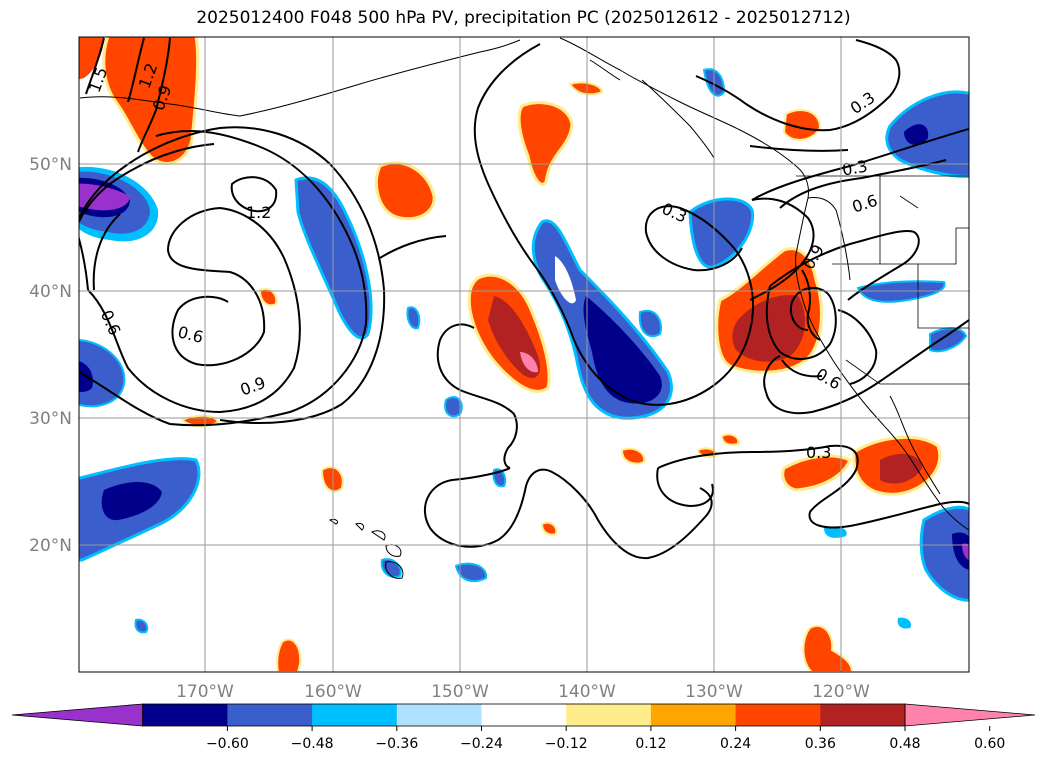  I want to click on colorbar-tick-label: 0.24, so click(735, 744).